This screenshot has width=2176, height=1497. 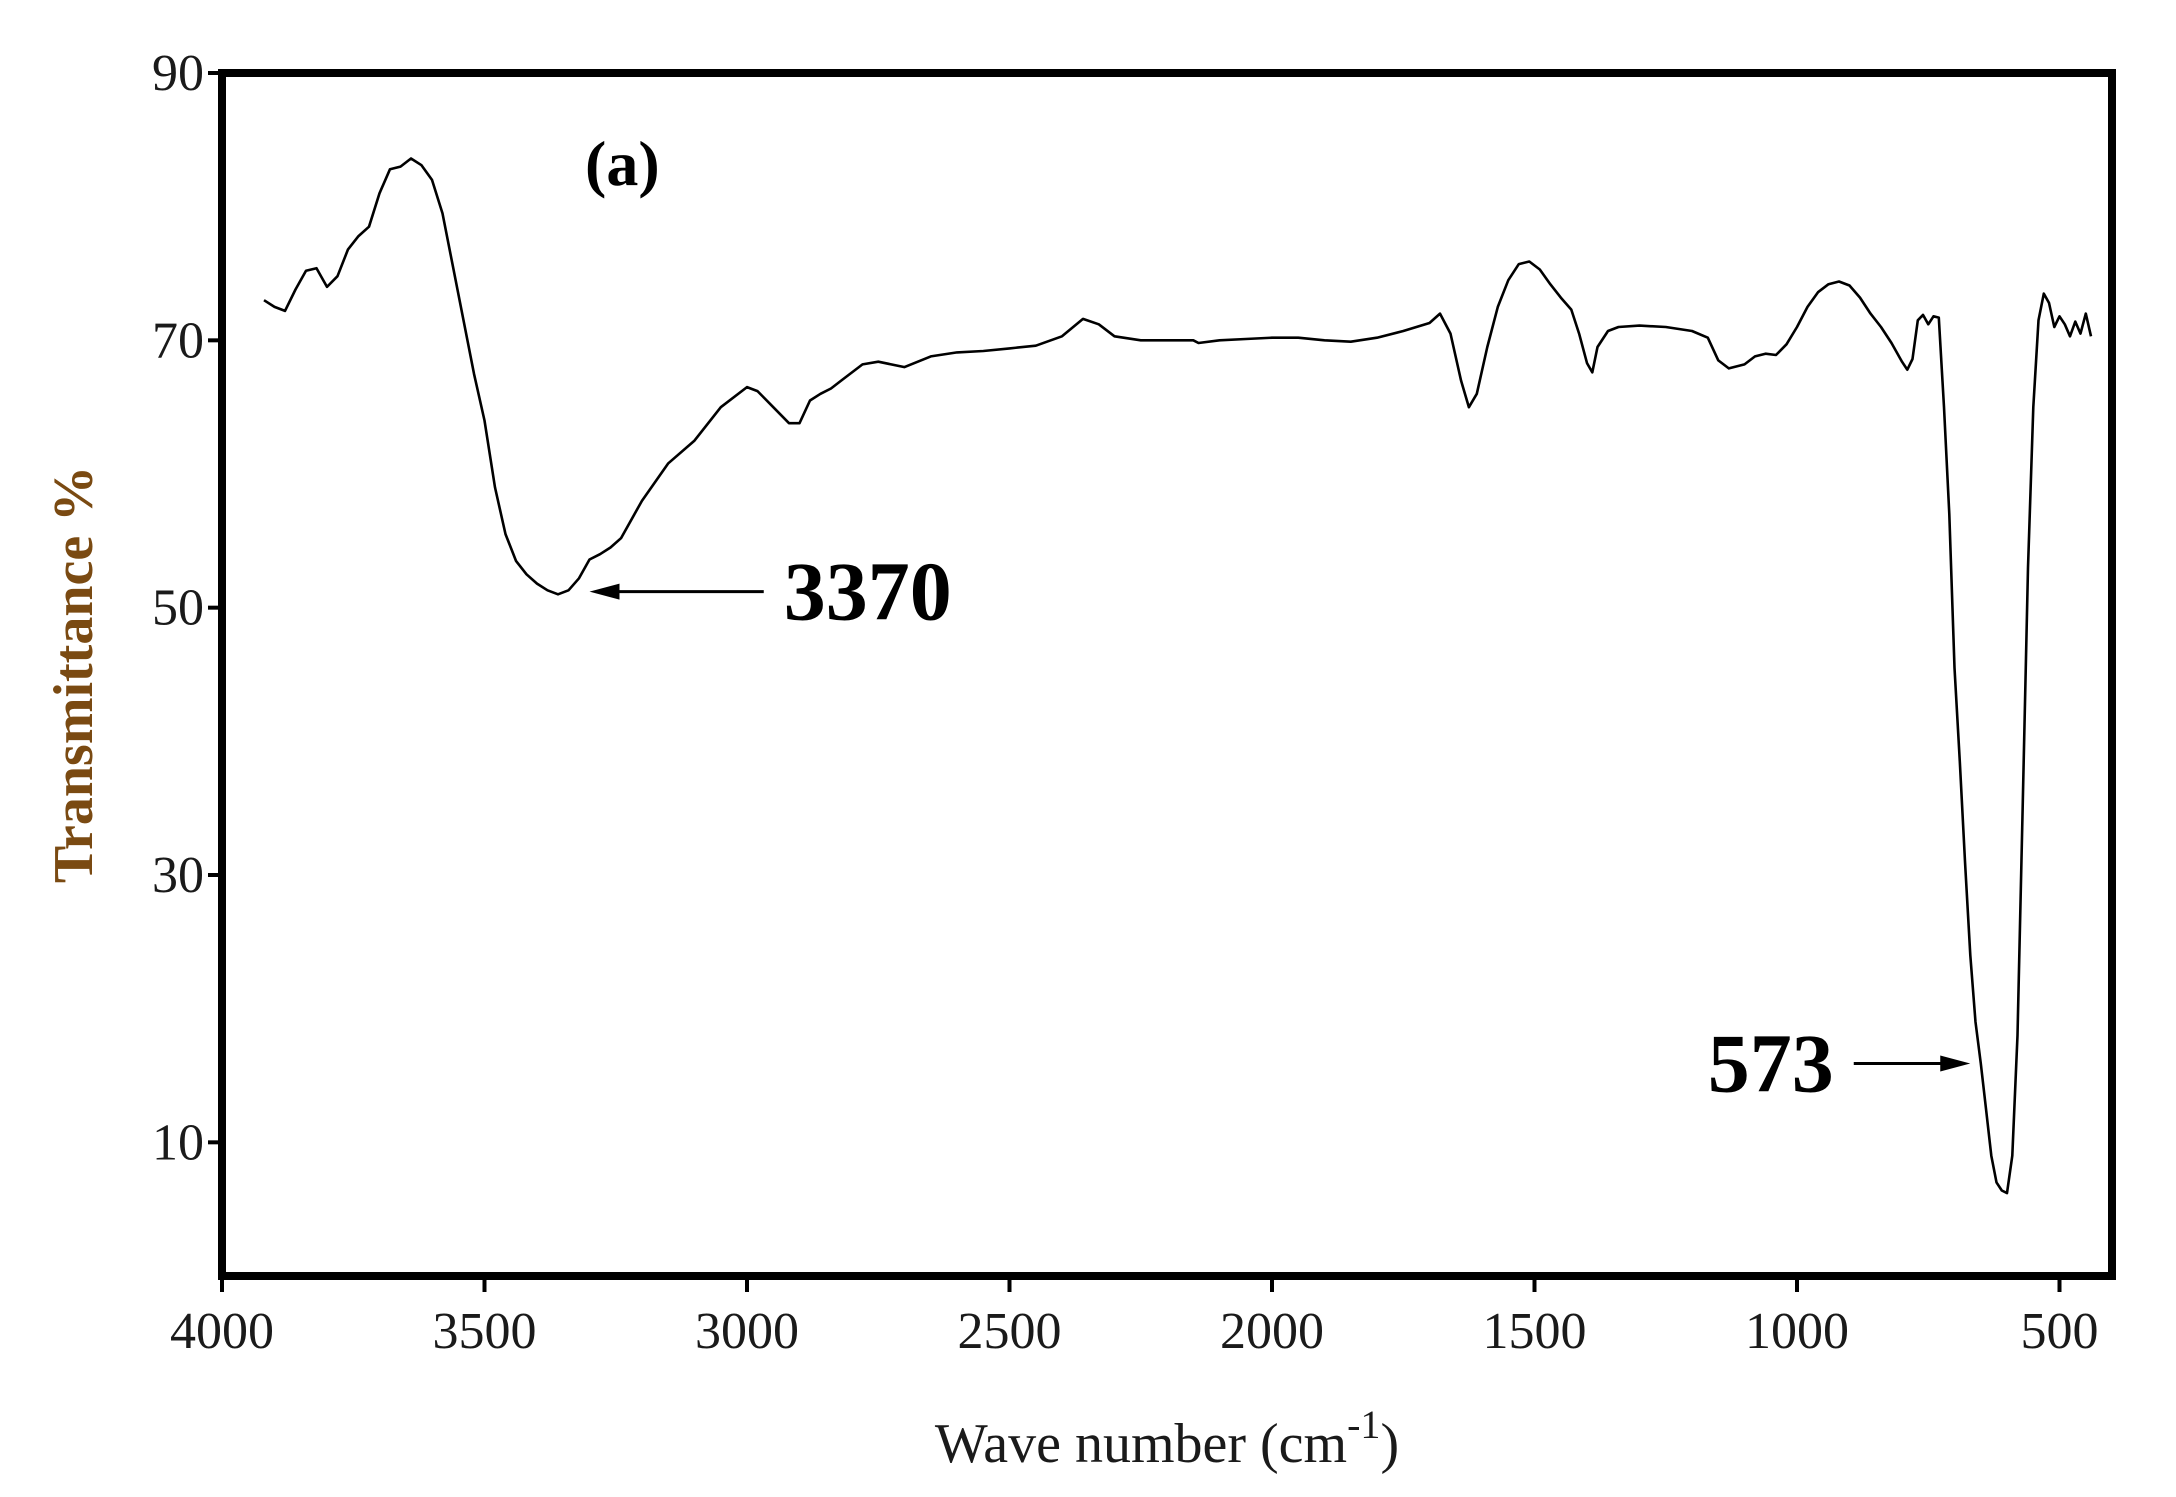 I want to click on x-tick-label: 1000, so click(x=1797, y=1331).